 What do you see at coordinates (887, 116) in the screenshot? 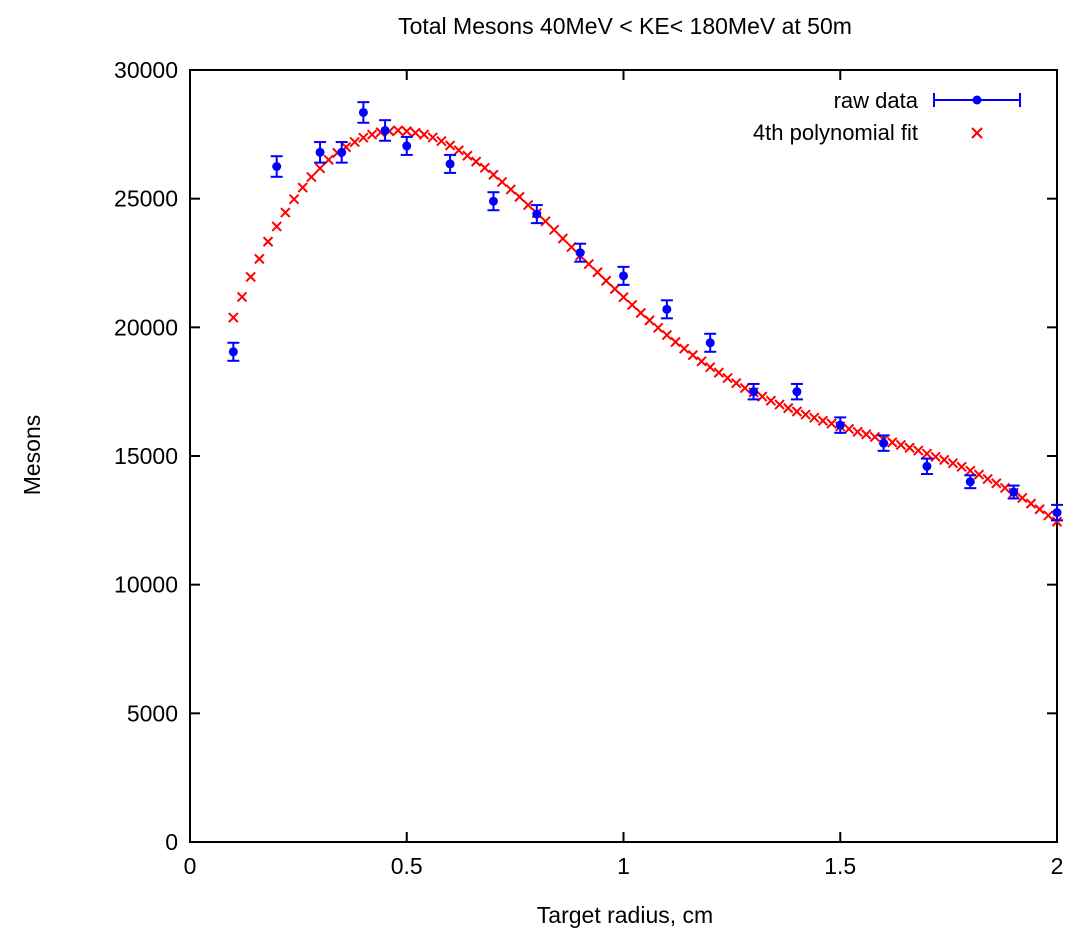
I see `legend: raw data 4th polynomial fit` at bounding box center [887, 116].